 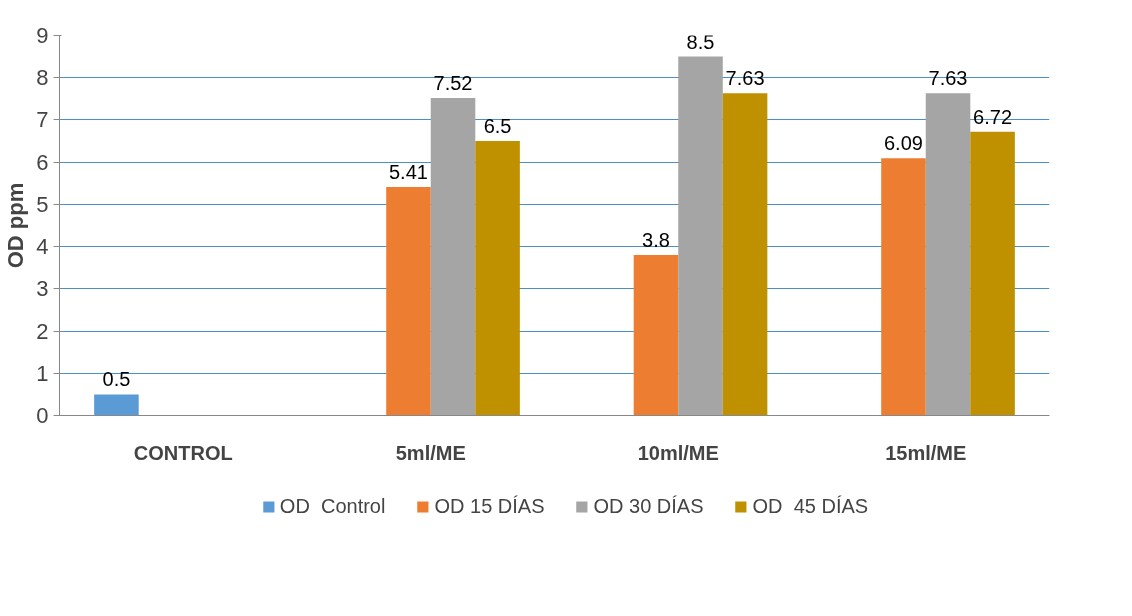 I want to click on data-label: 0.5, so click(x=116, y=379).